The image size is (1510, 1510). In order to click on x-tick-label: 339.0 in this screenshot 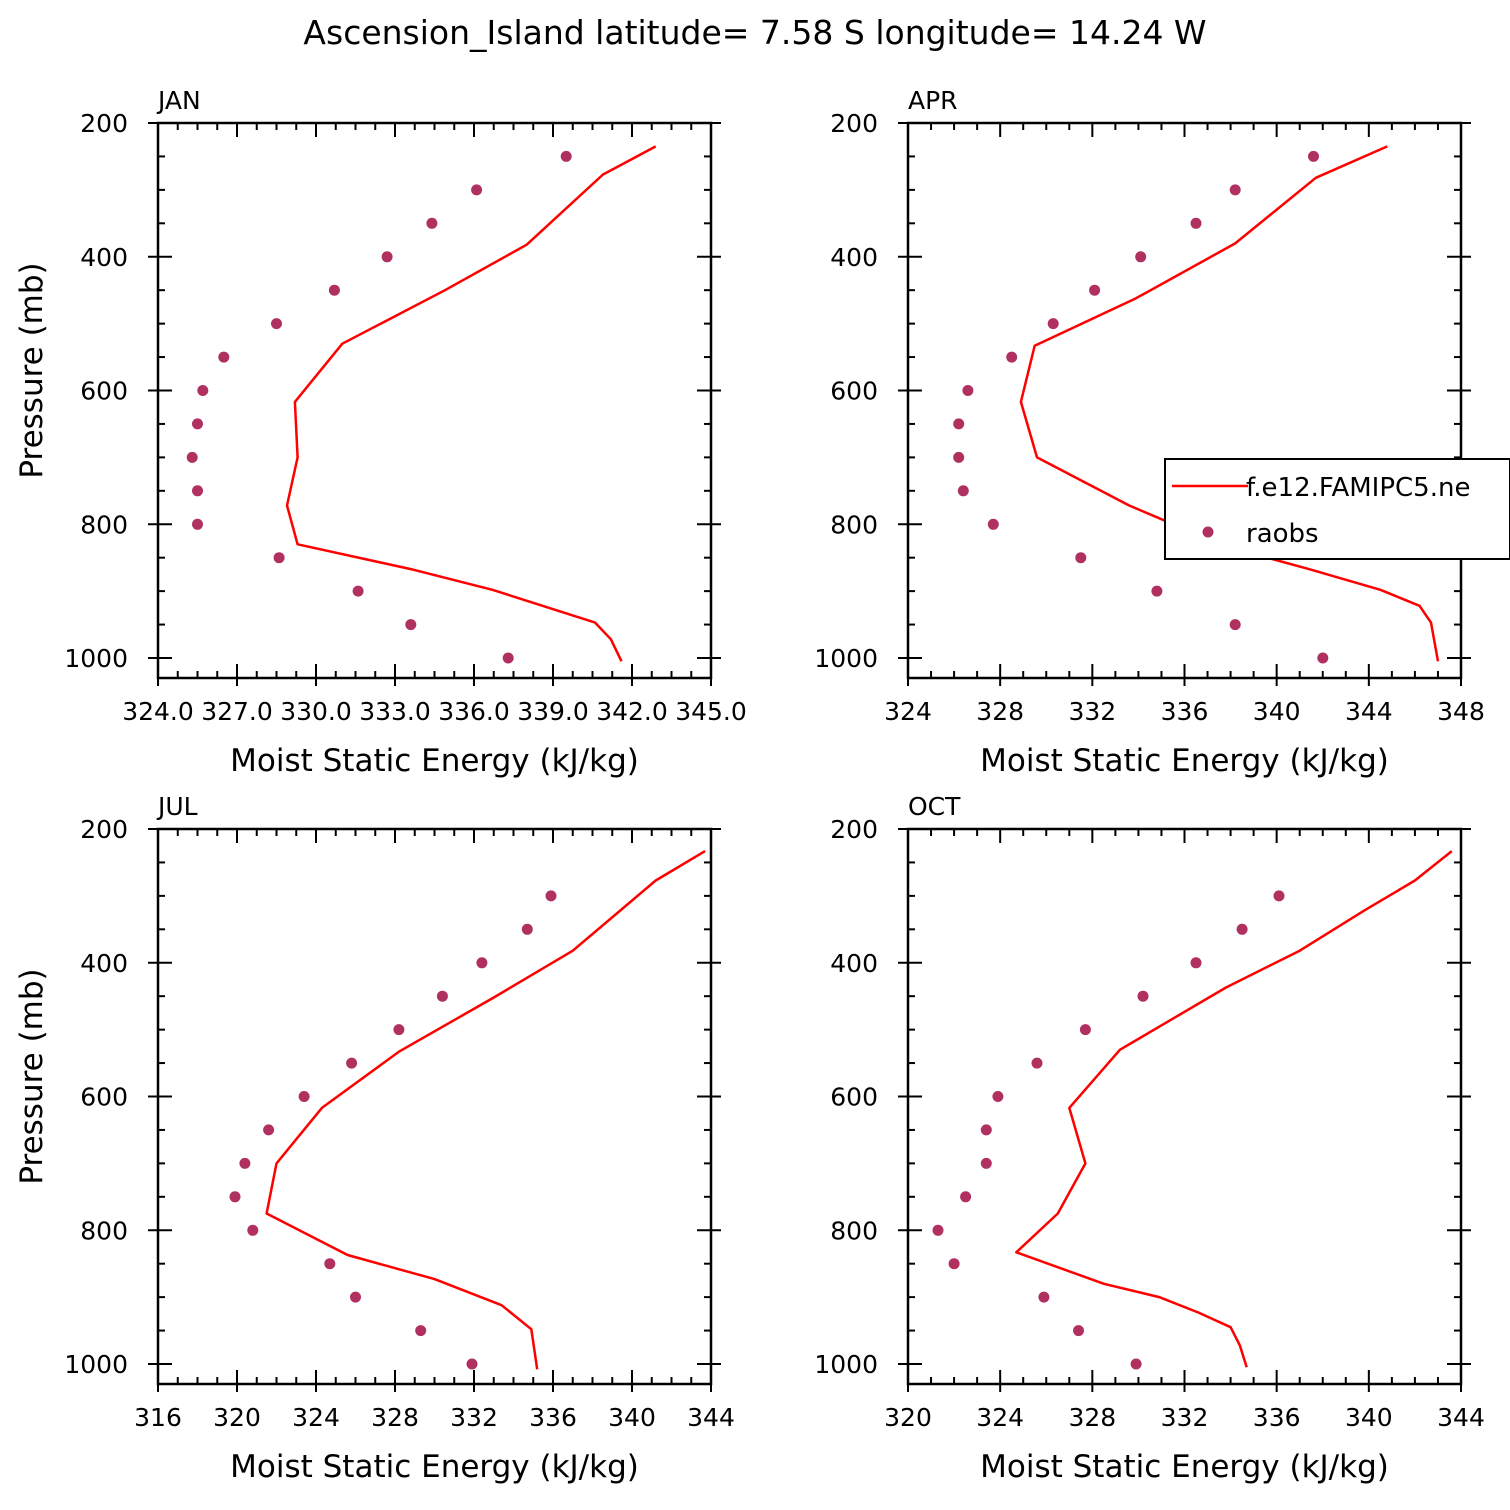, I will do `click(553, 711)`.